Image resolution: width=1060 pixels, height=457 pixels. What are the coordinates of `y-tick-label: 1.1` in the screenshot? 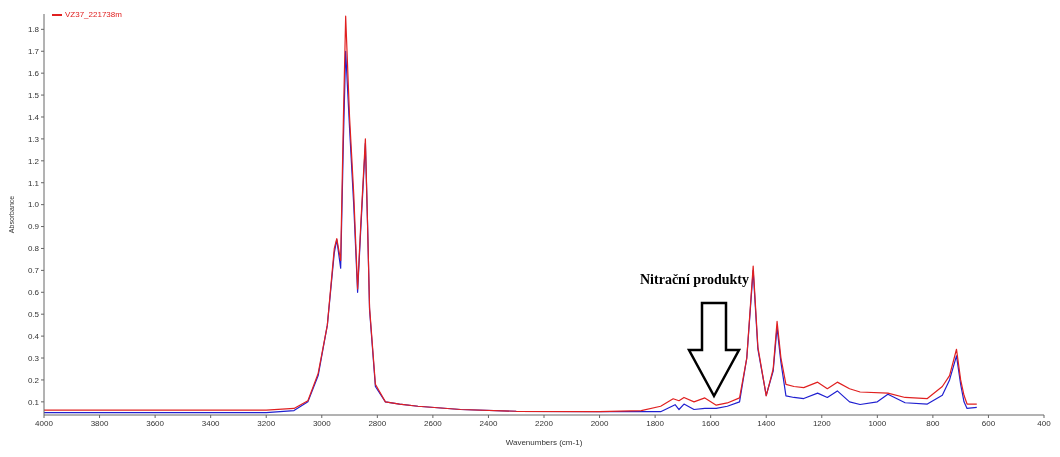 It's located at (33, 183).